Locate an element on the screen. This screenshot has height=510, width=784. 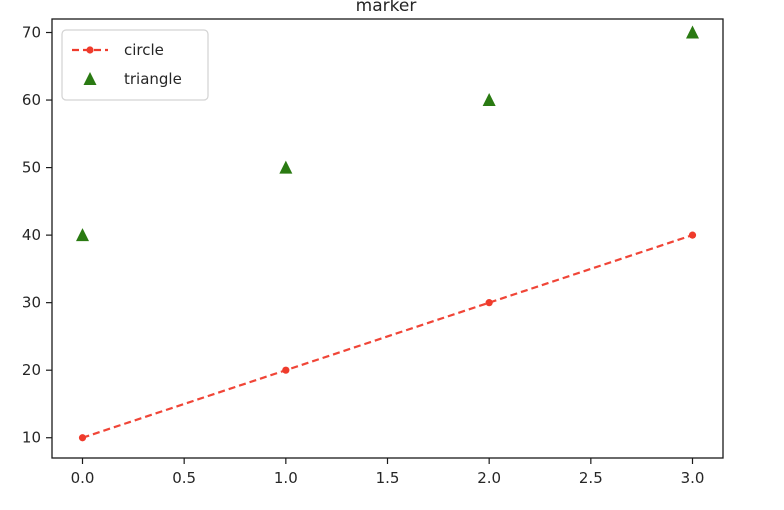
y-tick-label-6: 70 is located at coordinates (31, 33).